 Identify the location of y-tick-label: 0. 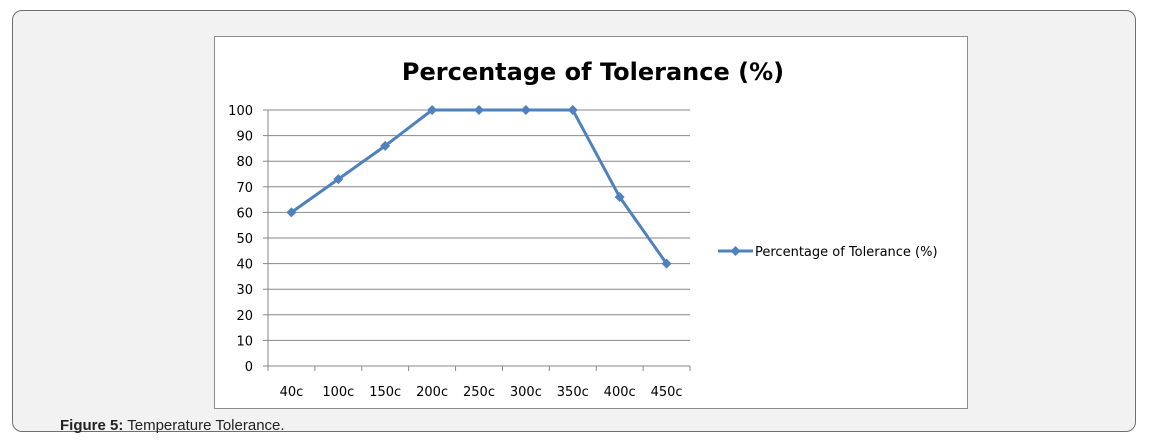
(249, 367).